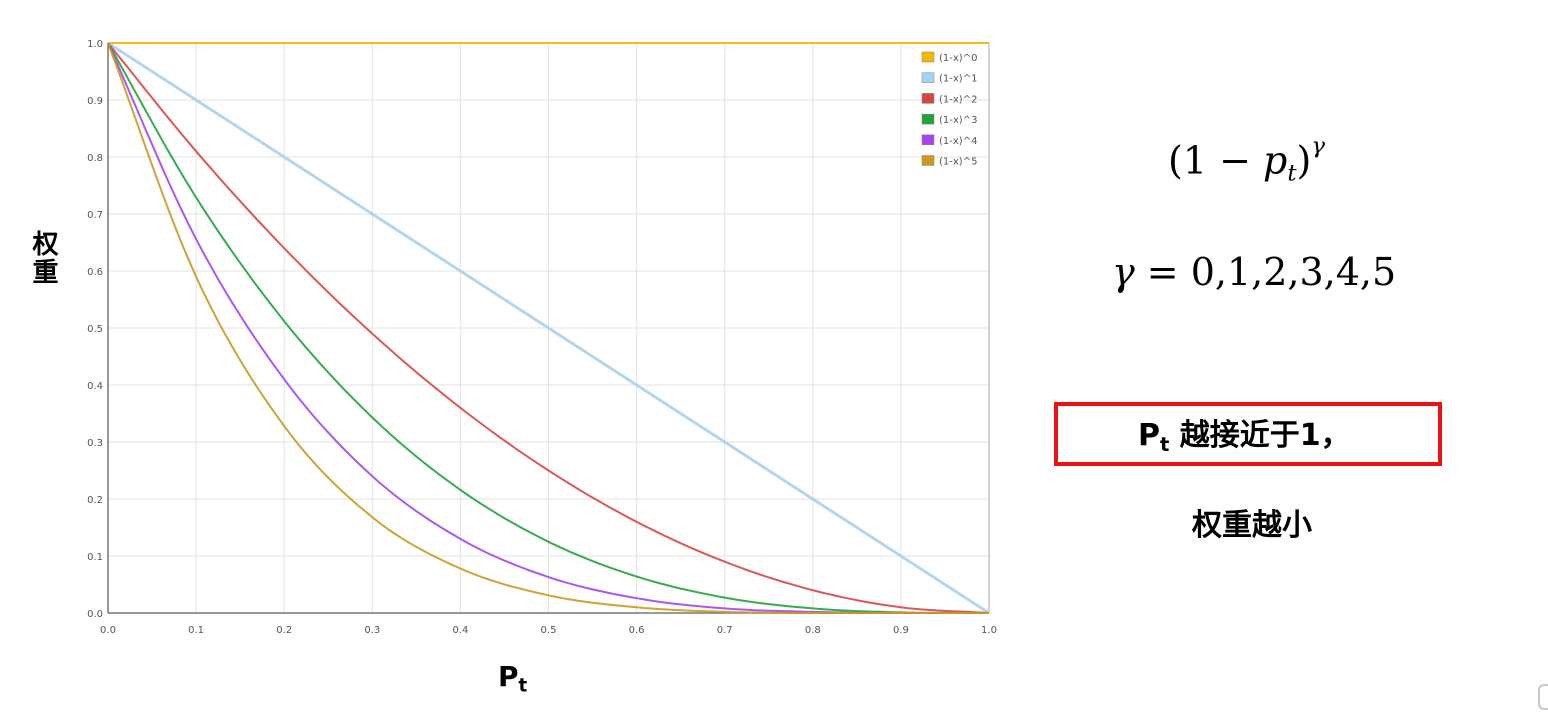 Image resolution: width=1548 pixels, height=728 pixels. What do you see at coordinates (958, 79) in the screenshot?
I see `legend-label: (1-x)^1` at bounding box center [958, 79].